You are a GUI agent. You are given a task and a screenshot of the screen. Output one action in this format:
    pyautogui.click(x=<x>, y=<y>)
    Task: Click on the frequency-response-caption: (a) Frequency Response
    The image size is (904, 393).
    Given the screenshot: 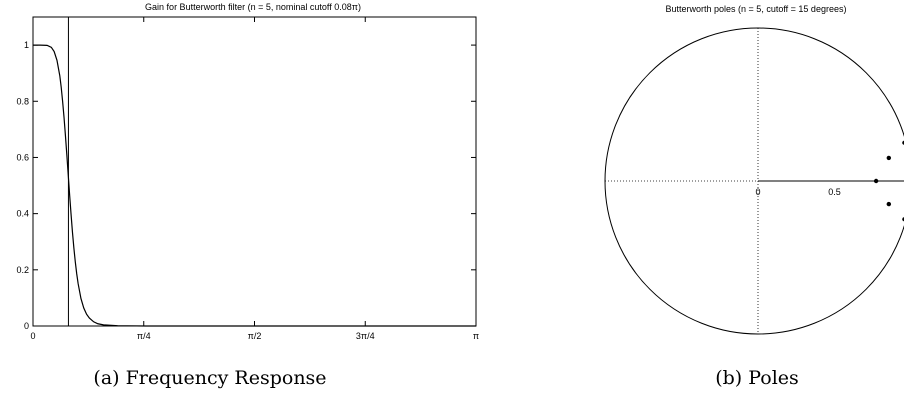 What is the action you would take?
    pyautogui.click(x=209, y=378)
    